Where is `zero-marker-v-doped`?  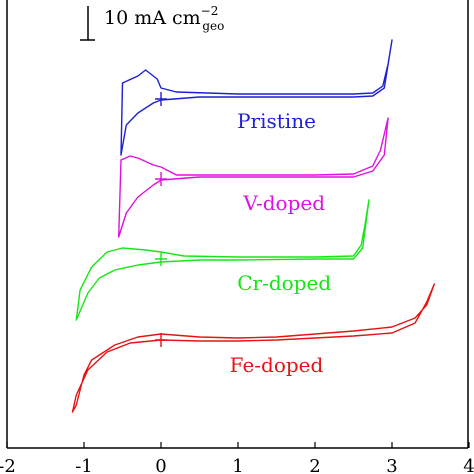
zero-marker-v-doped is located at coordinates (161, 179).